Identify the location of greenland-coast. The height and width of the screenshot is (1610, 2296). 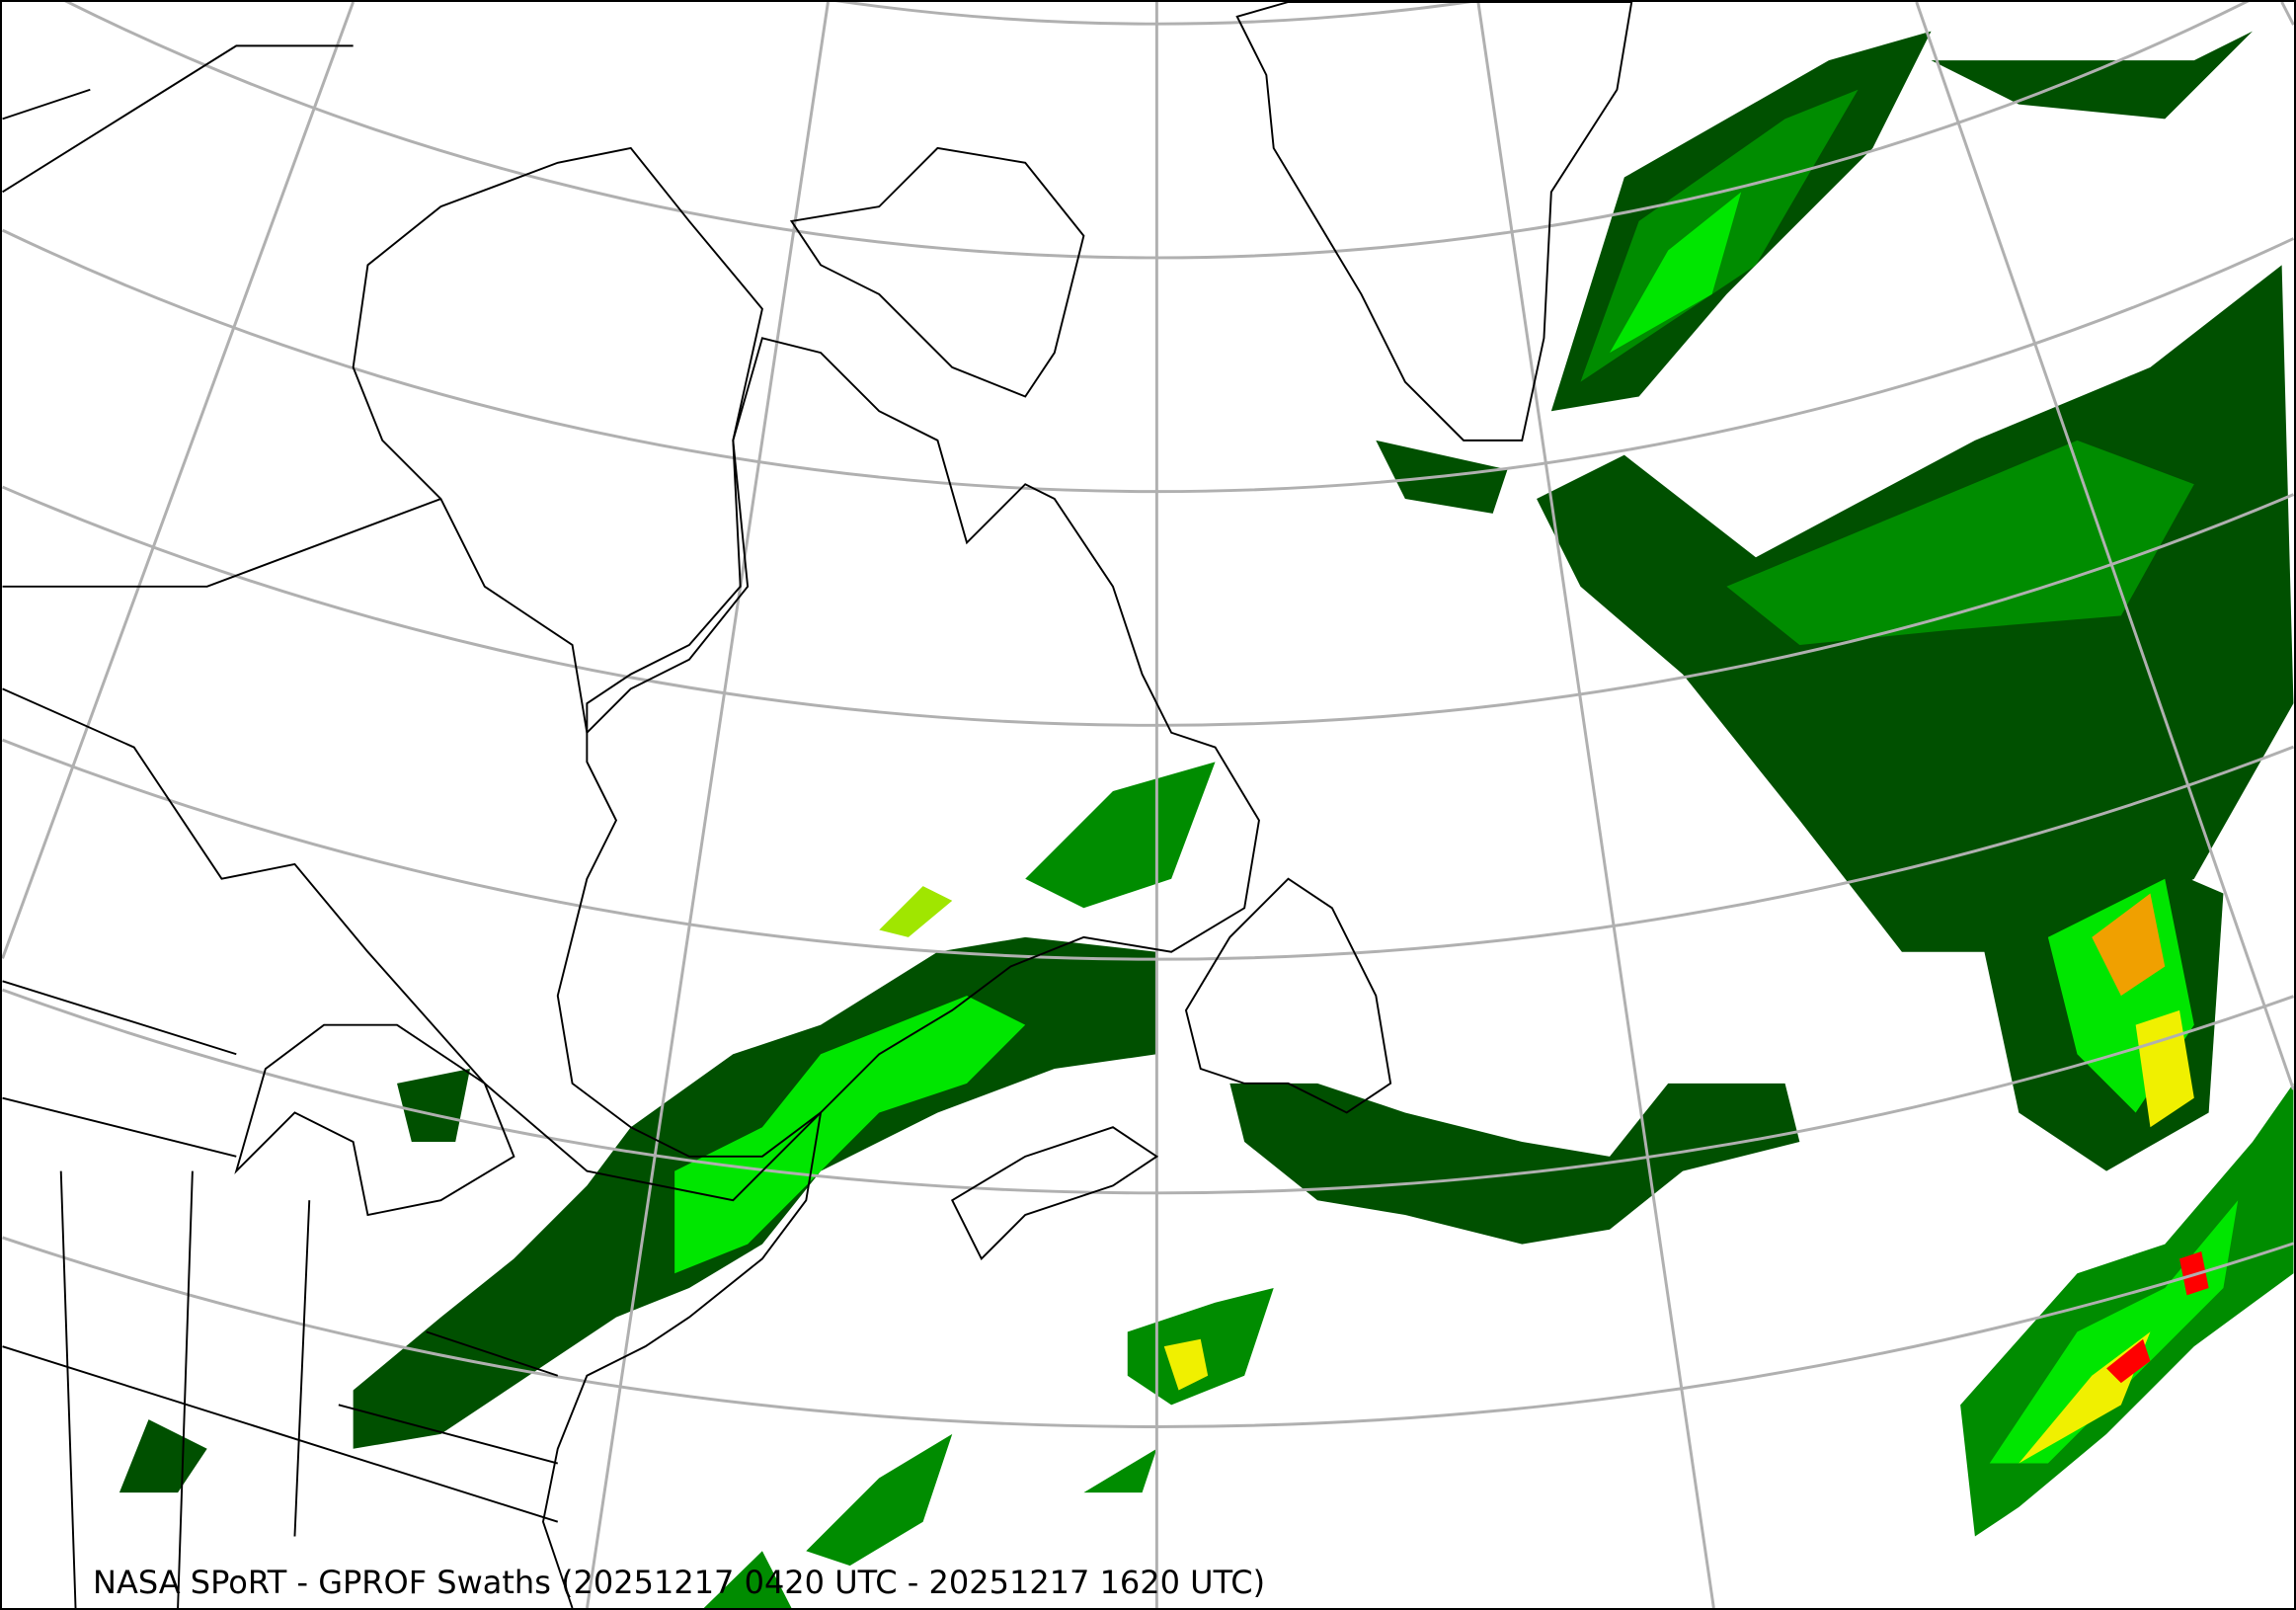
(1434, 222).